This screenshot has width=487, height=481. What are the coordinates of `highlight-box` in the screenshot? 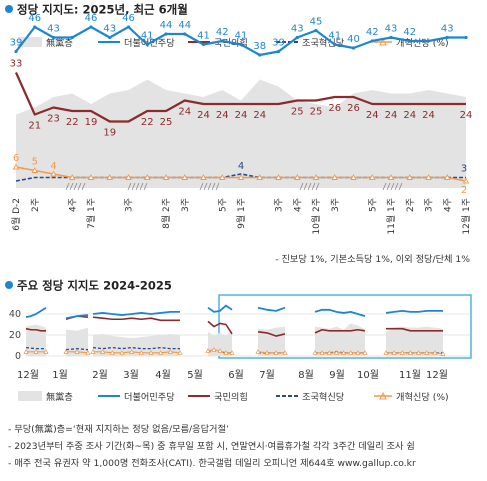 It's located at (345, 326).